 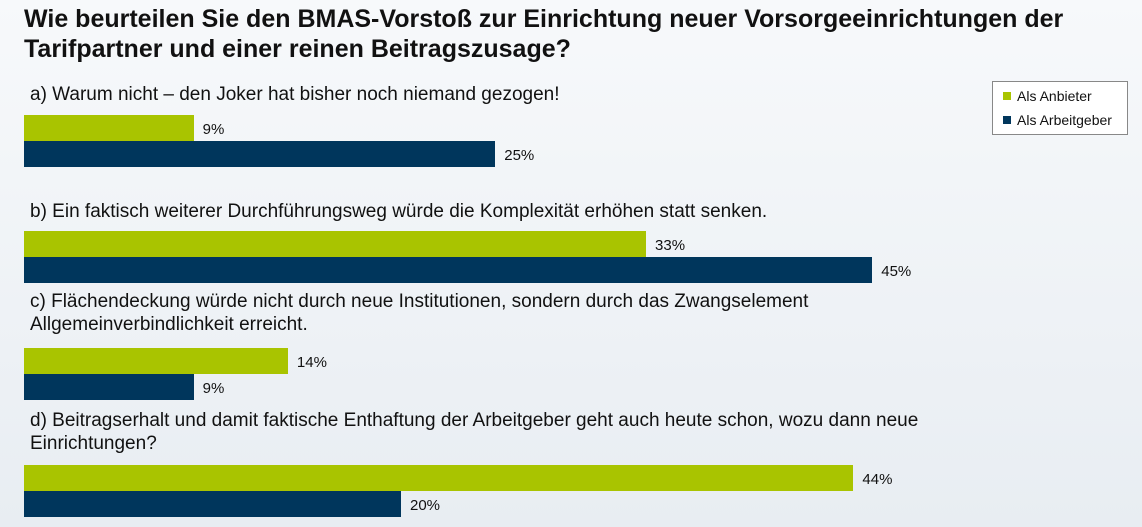 What do you see at coordinates (1054, 96) in the screenshot?
I see `legend-label-anbieter: Als Anbieter` at bounding box center [1054, 96].